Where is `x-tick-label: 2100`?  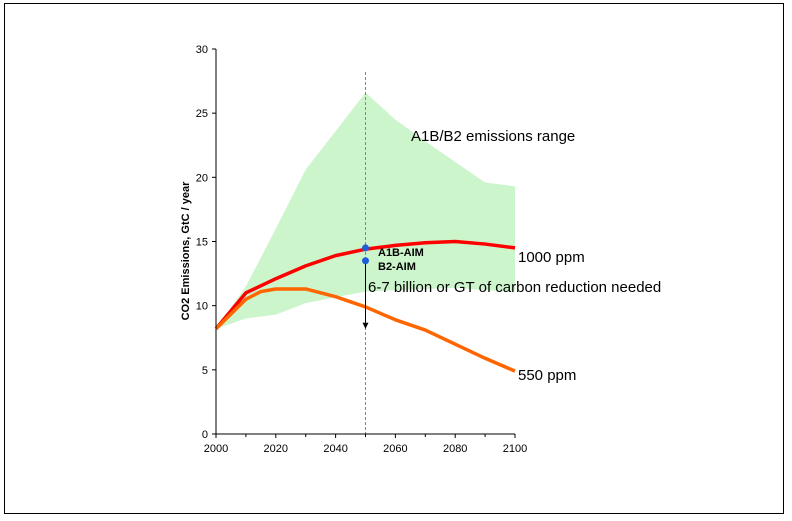 x-tick-label: 2100 is located at coordinates (515, 449).